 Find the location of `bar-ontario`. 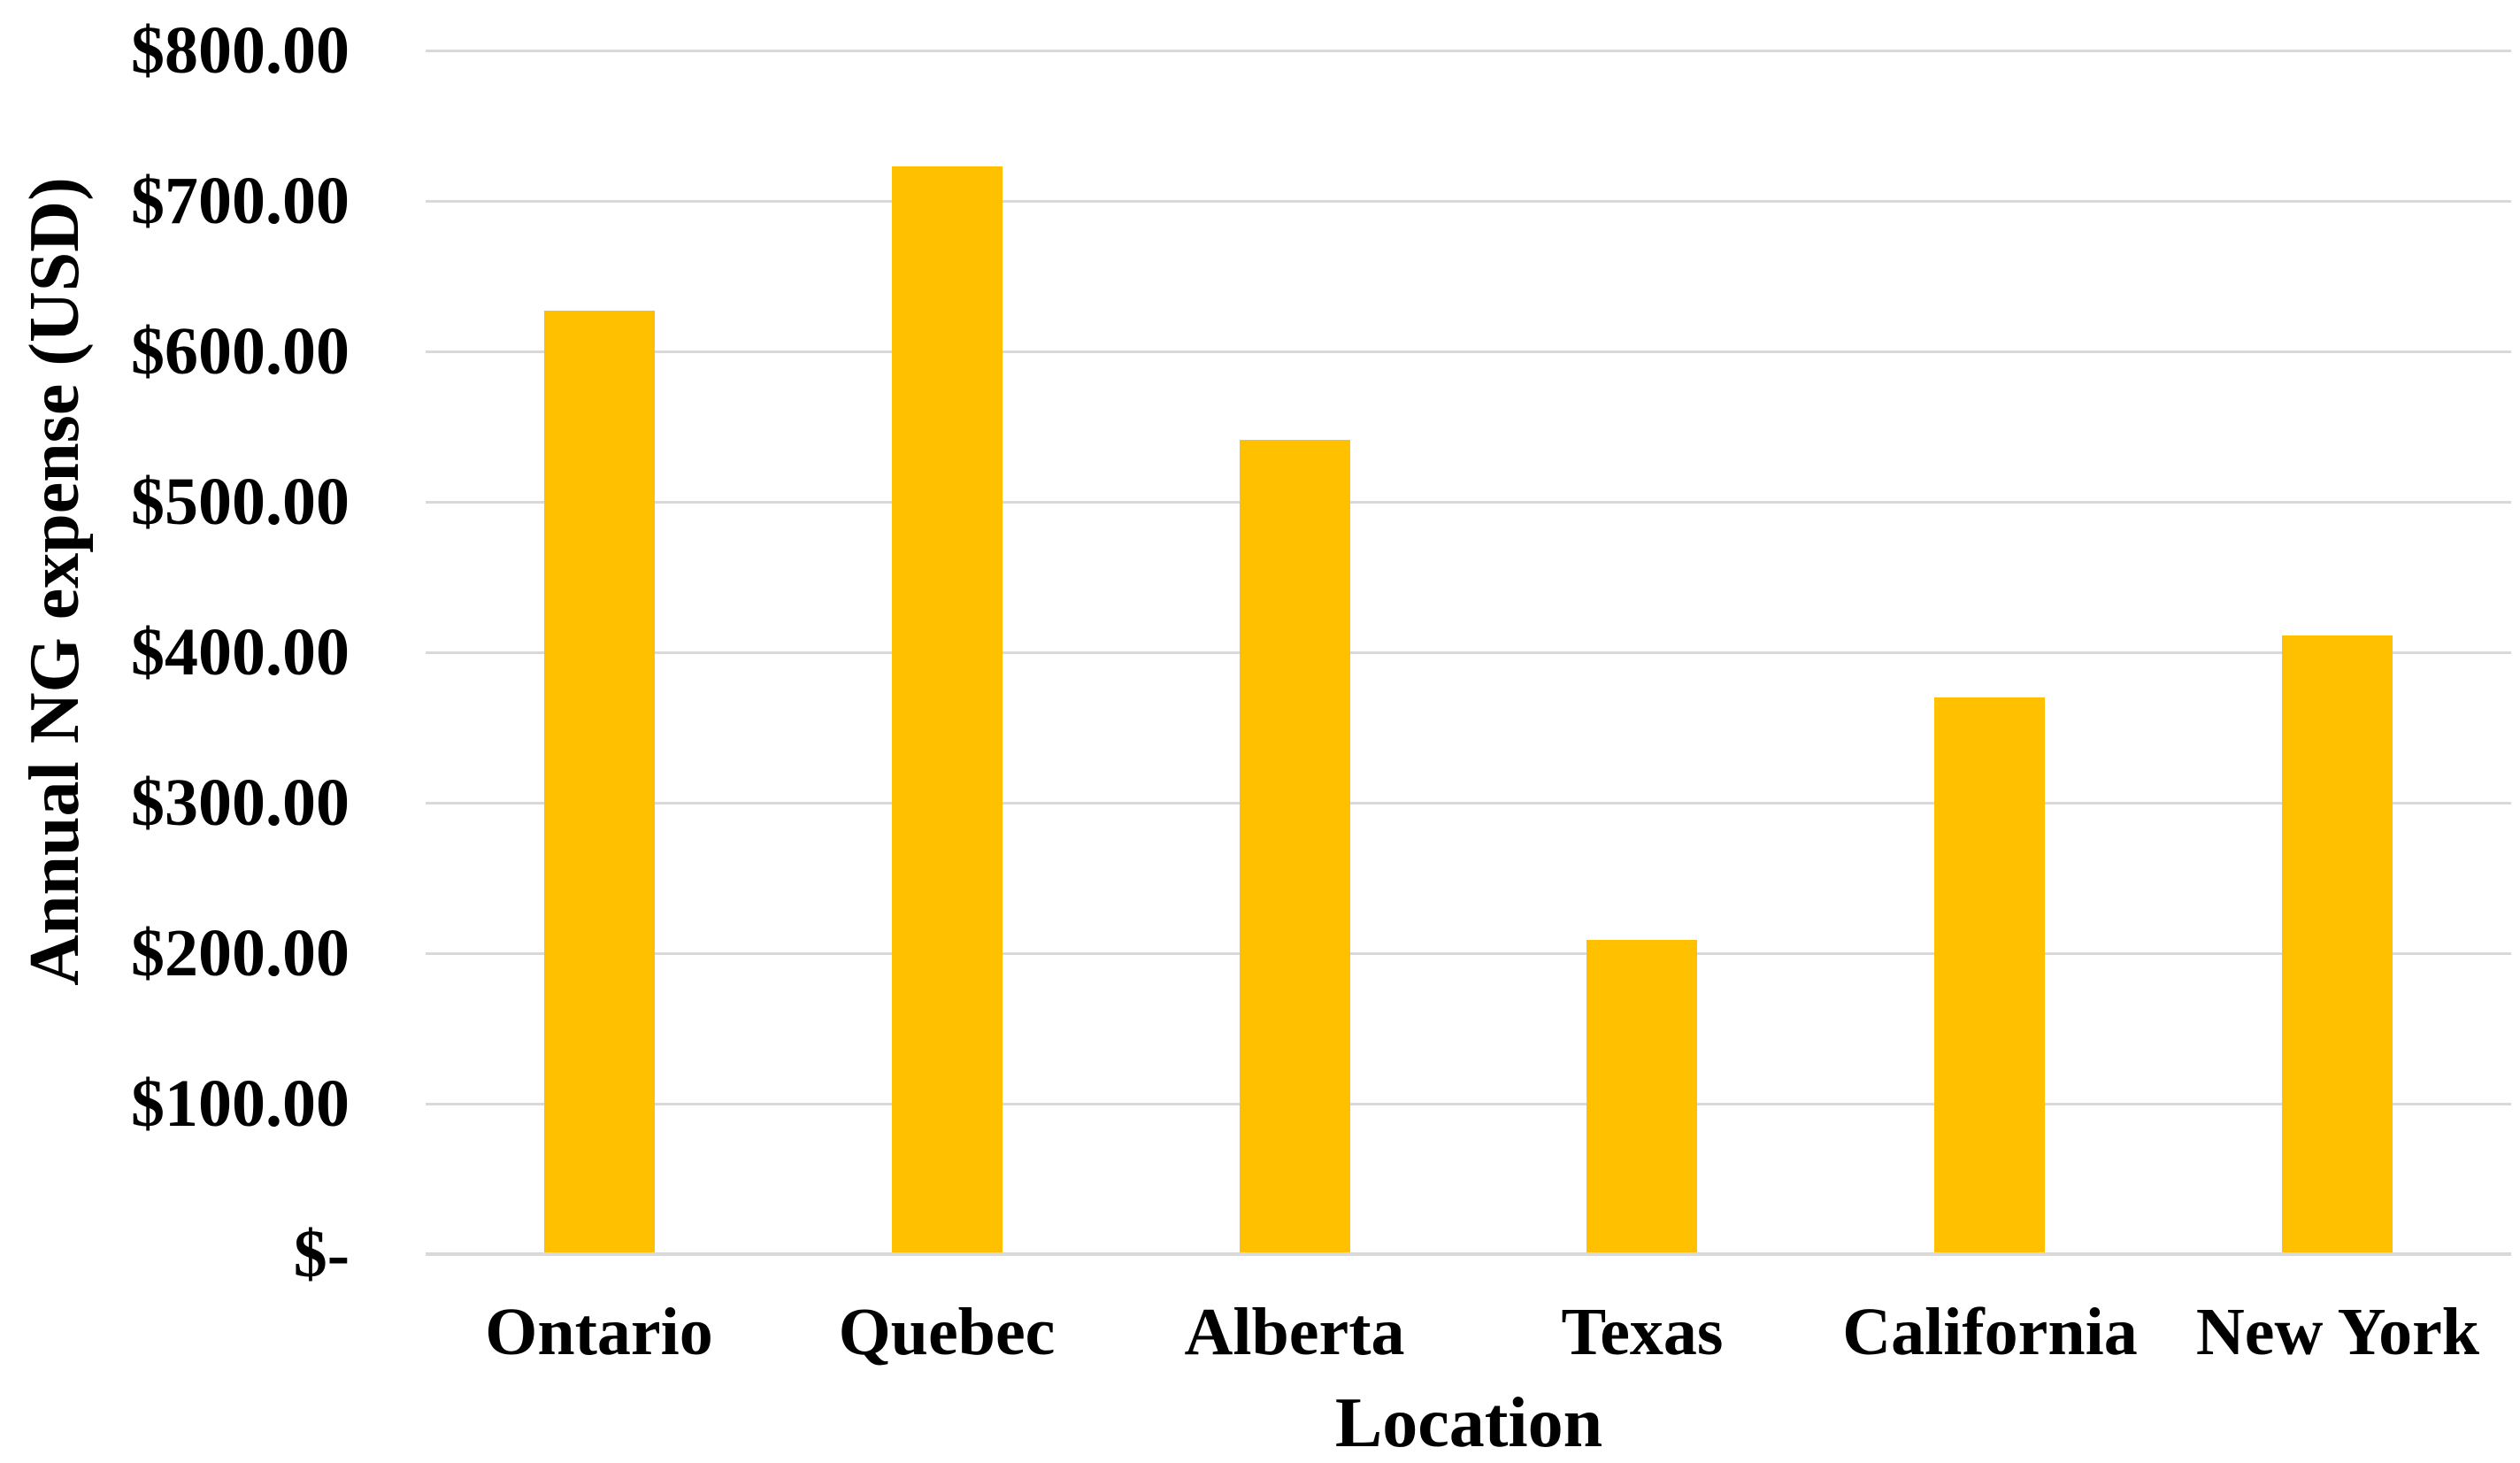

bar-ontario is located at coordinates (599, 782).